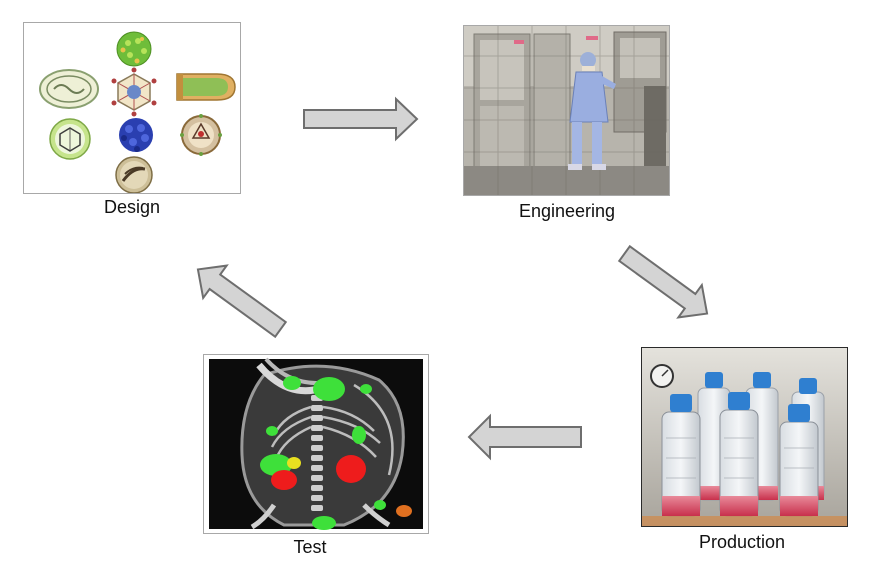 Image resolution: width=891 pixels, height=588 pixels. What do you see at coordinates (310, 547) in the screenshot?
I see `test-label: Test` at bounding box center [310, 547].